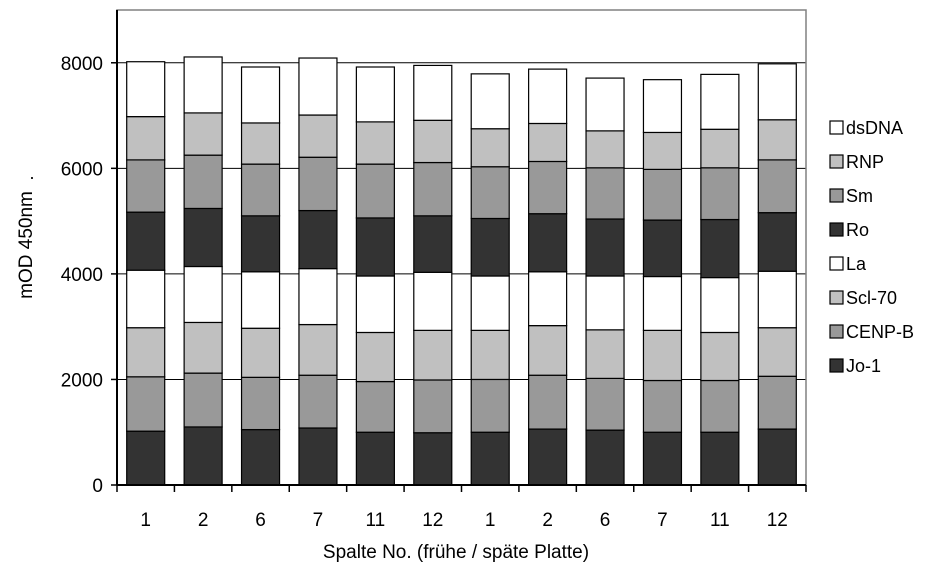 The height and width of the screenshot is (572, 944). Describe the element at coordinates (456, 552) in the screenshot. I see `x-axis-label: Spalte No. (frühe / späte Platte)` at that location.